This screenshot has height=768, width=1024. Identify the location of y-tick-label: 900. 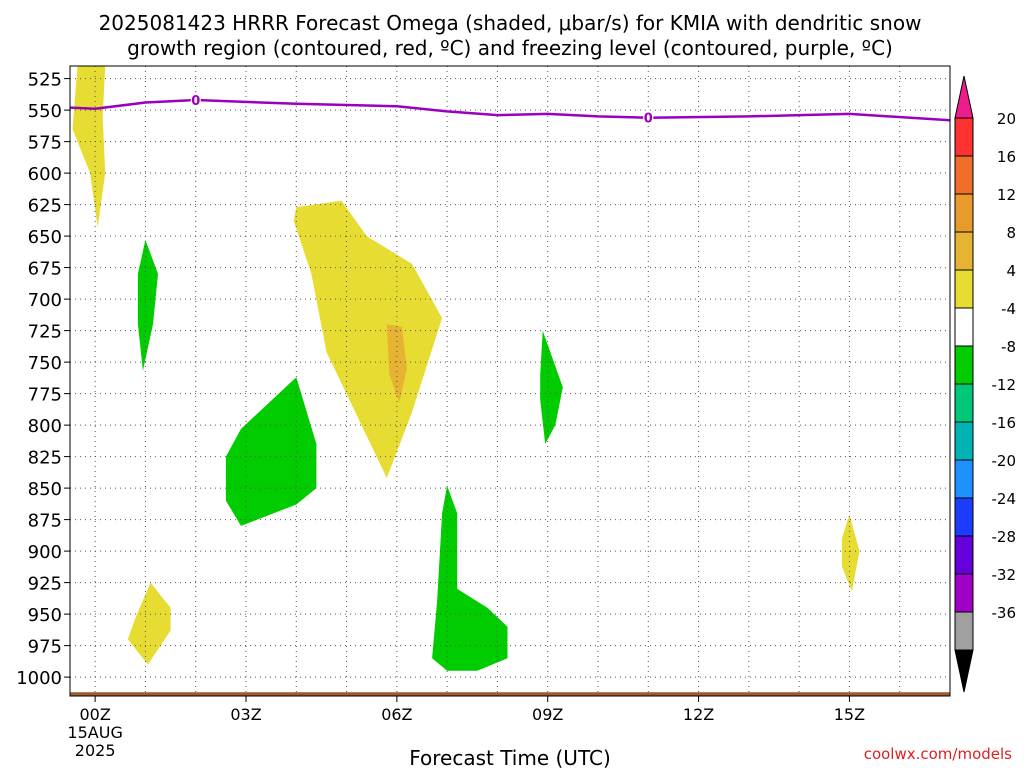
(45, 552).